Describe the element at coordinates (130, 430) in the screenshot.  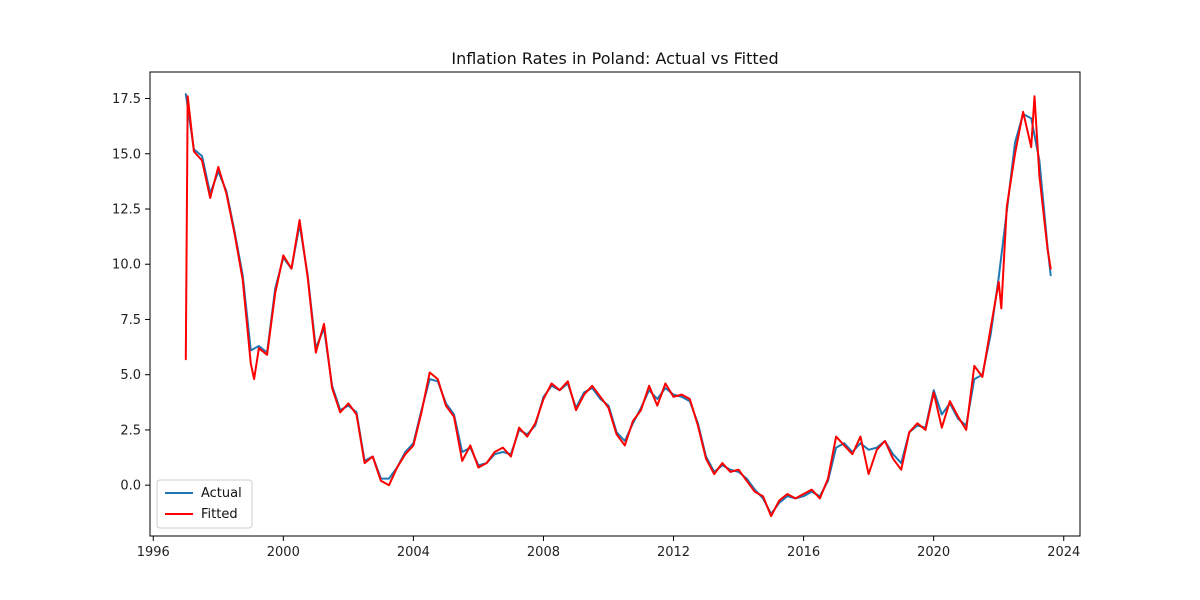
I see `y-tick-label: 2.5` at that location.